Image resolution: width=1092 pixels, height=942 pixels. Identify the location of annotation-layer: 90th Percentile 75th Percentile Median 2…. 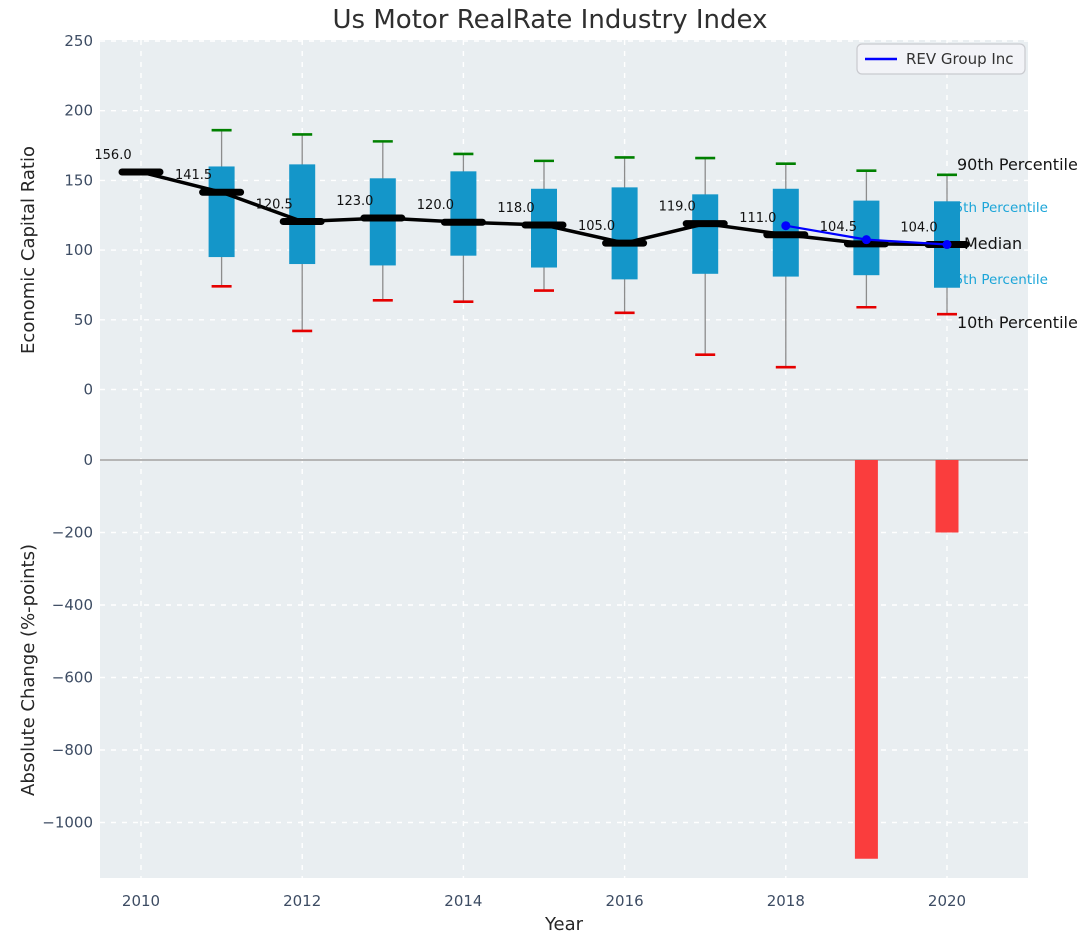
(1012, 243).